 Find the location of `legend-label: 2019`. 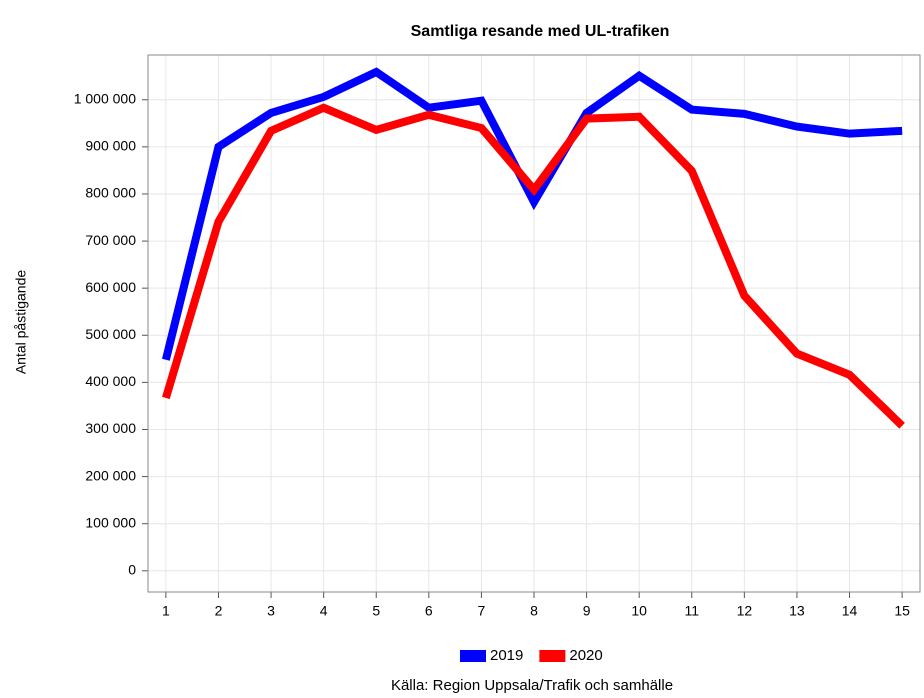

legend-label: 2019 is located at coordinates (506, 655).